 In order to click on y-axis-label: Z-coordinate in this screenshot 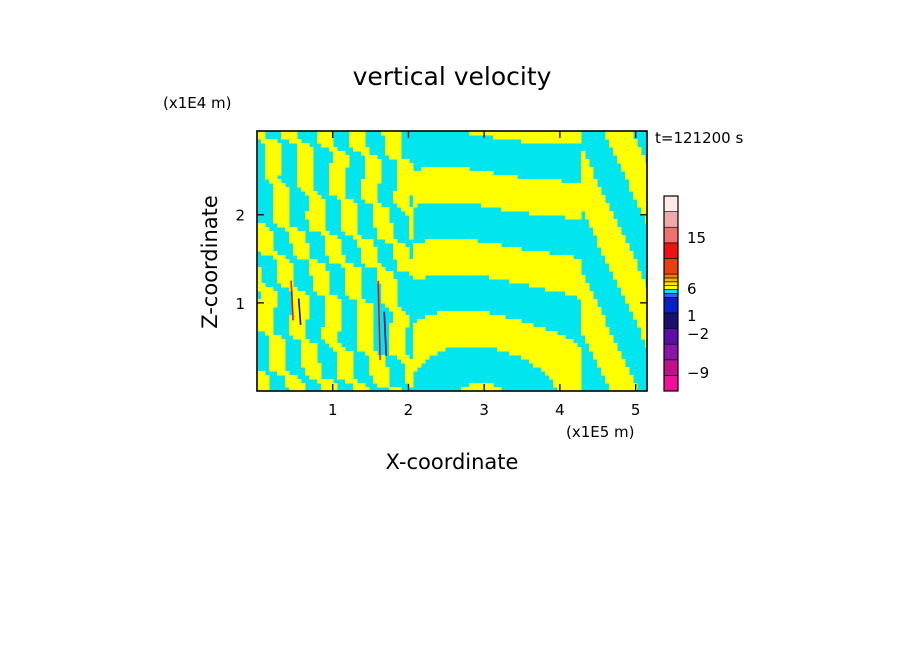, I will do `click(210, 262)`.